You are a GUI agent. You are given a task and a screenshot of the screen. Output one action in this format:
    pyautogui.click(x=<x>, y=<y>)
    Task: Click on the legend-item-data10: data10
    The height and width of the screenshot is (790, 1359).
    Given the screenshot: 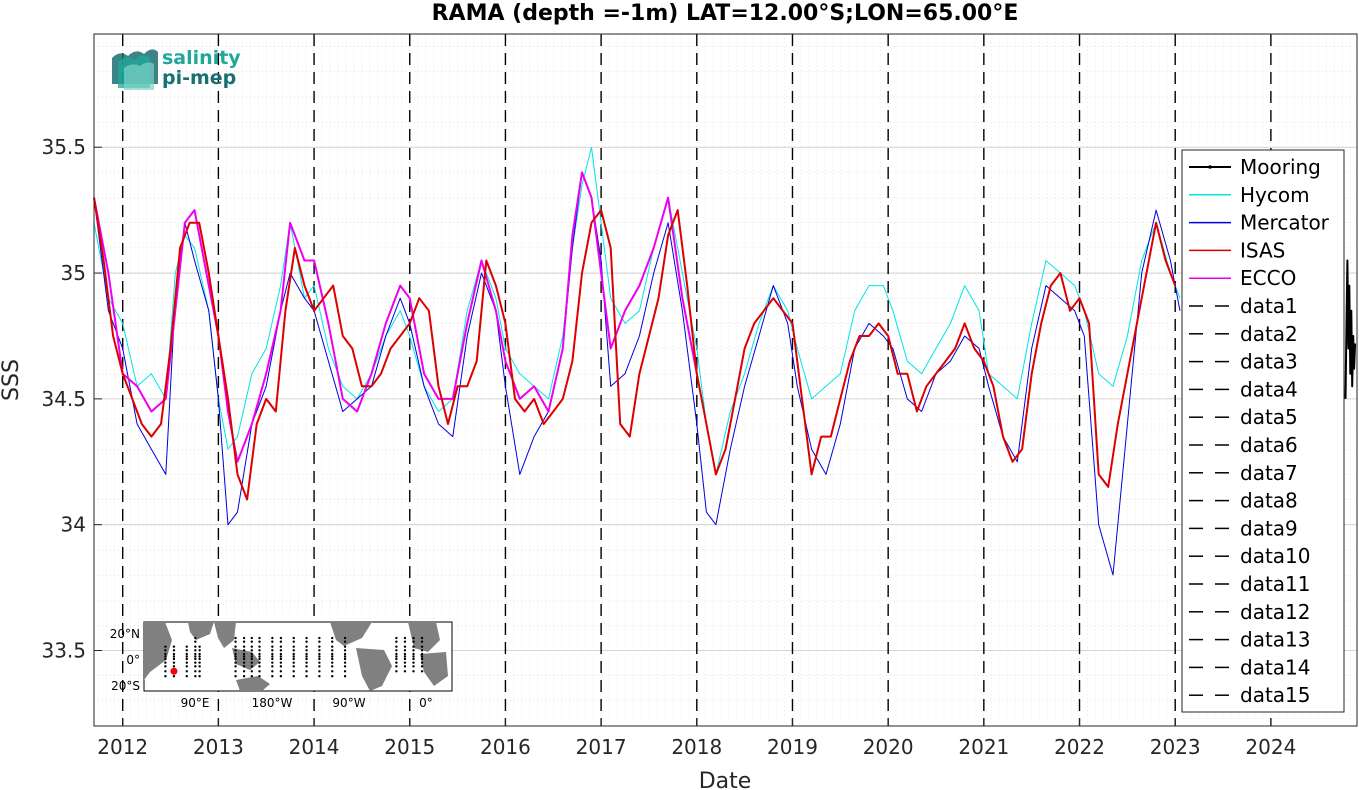 What is the action you would take?
    pyautogui.click(x=1250, y=556)
    